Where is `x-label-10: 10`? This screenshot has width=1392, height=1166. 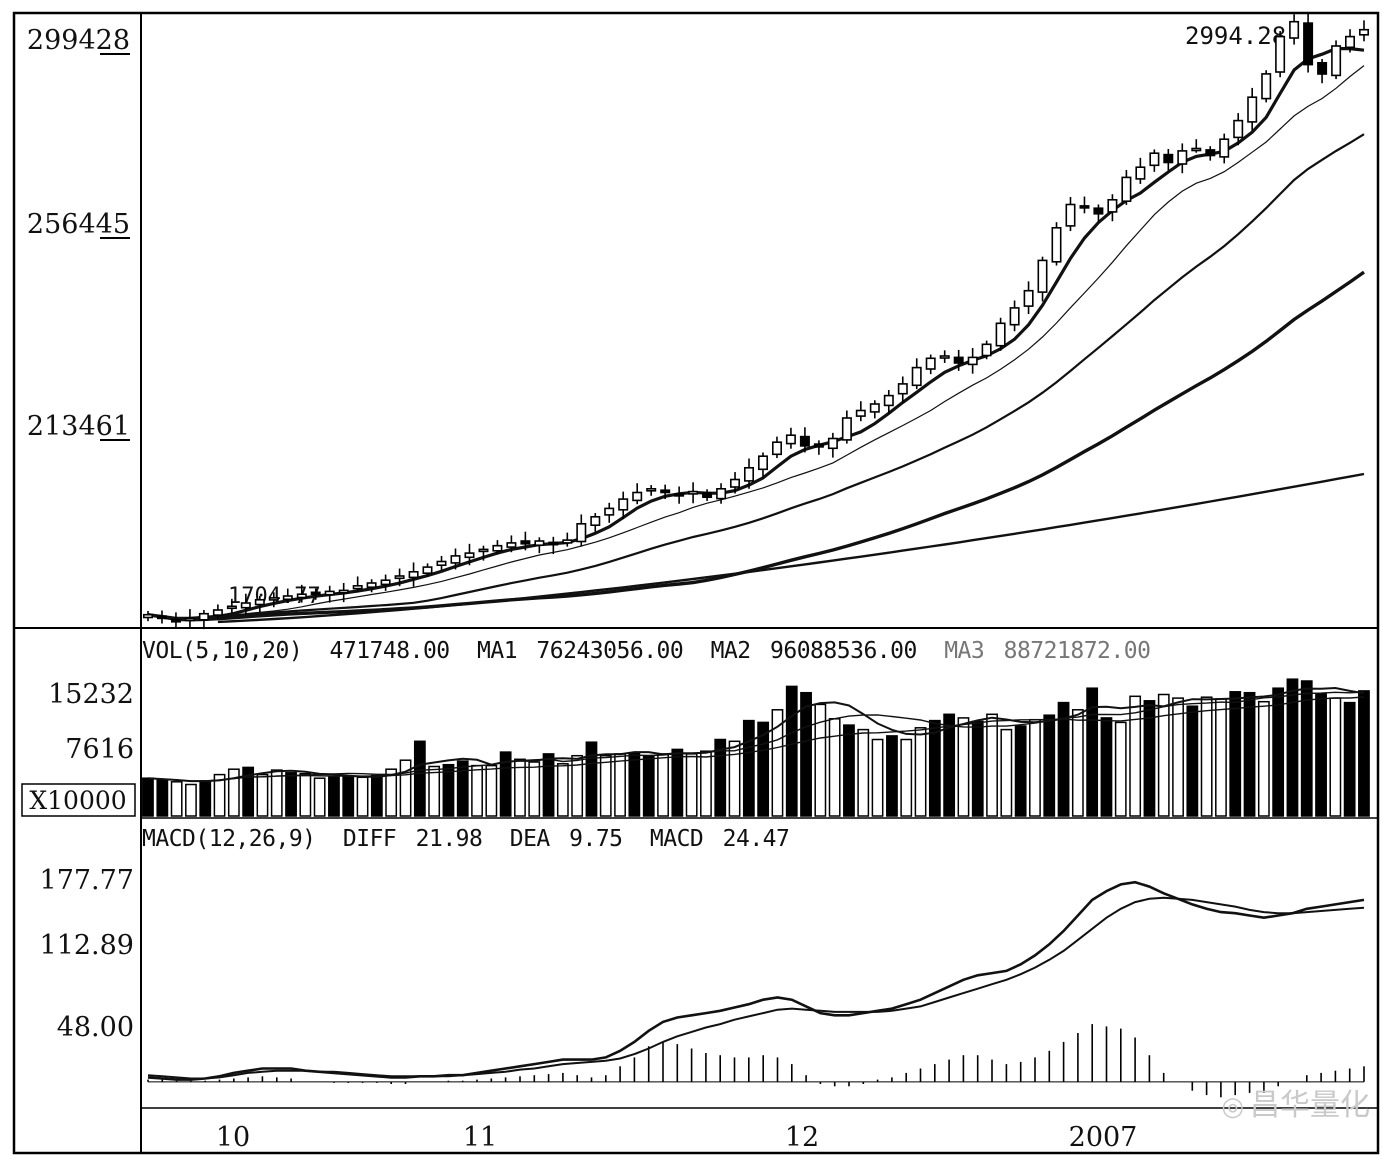
x-label-10: 10 is located at coordinates (233, 1137).